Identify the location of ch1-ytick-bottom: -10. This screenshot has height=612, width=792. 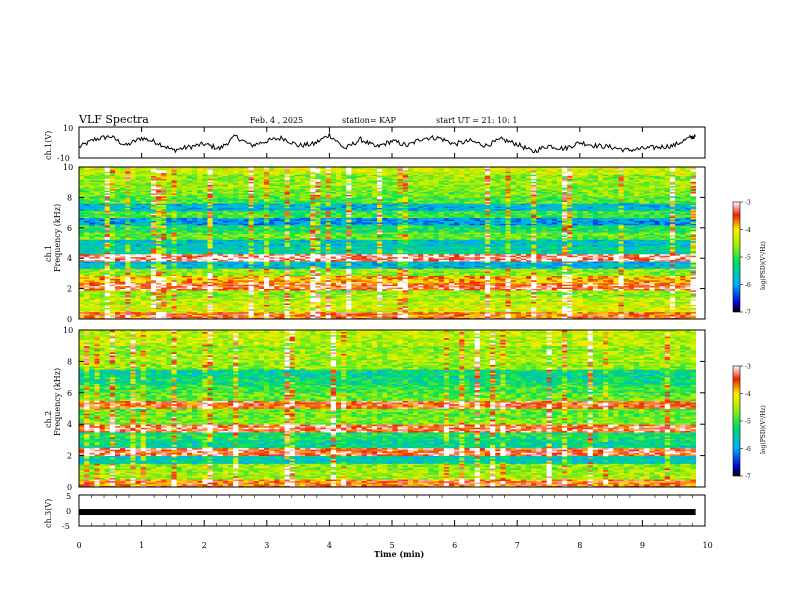
(63, 158).